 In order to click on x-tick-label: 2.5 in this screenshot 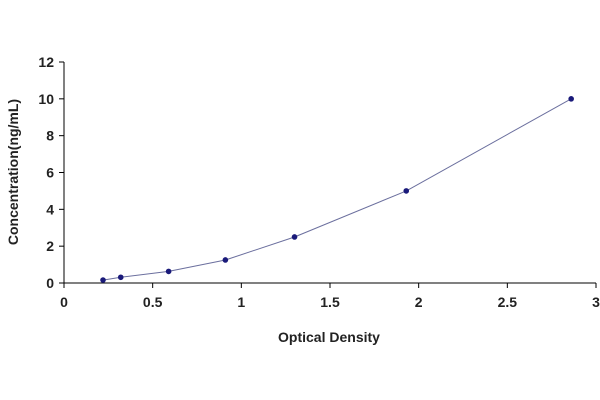, I will do `click(508, 302)`.